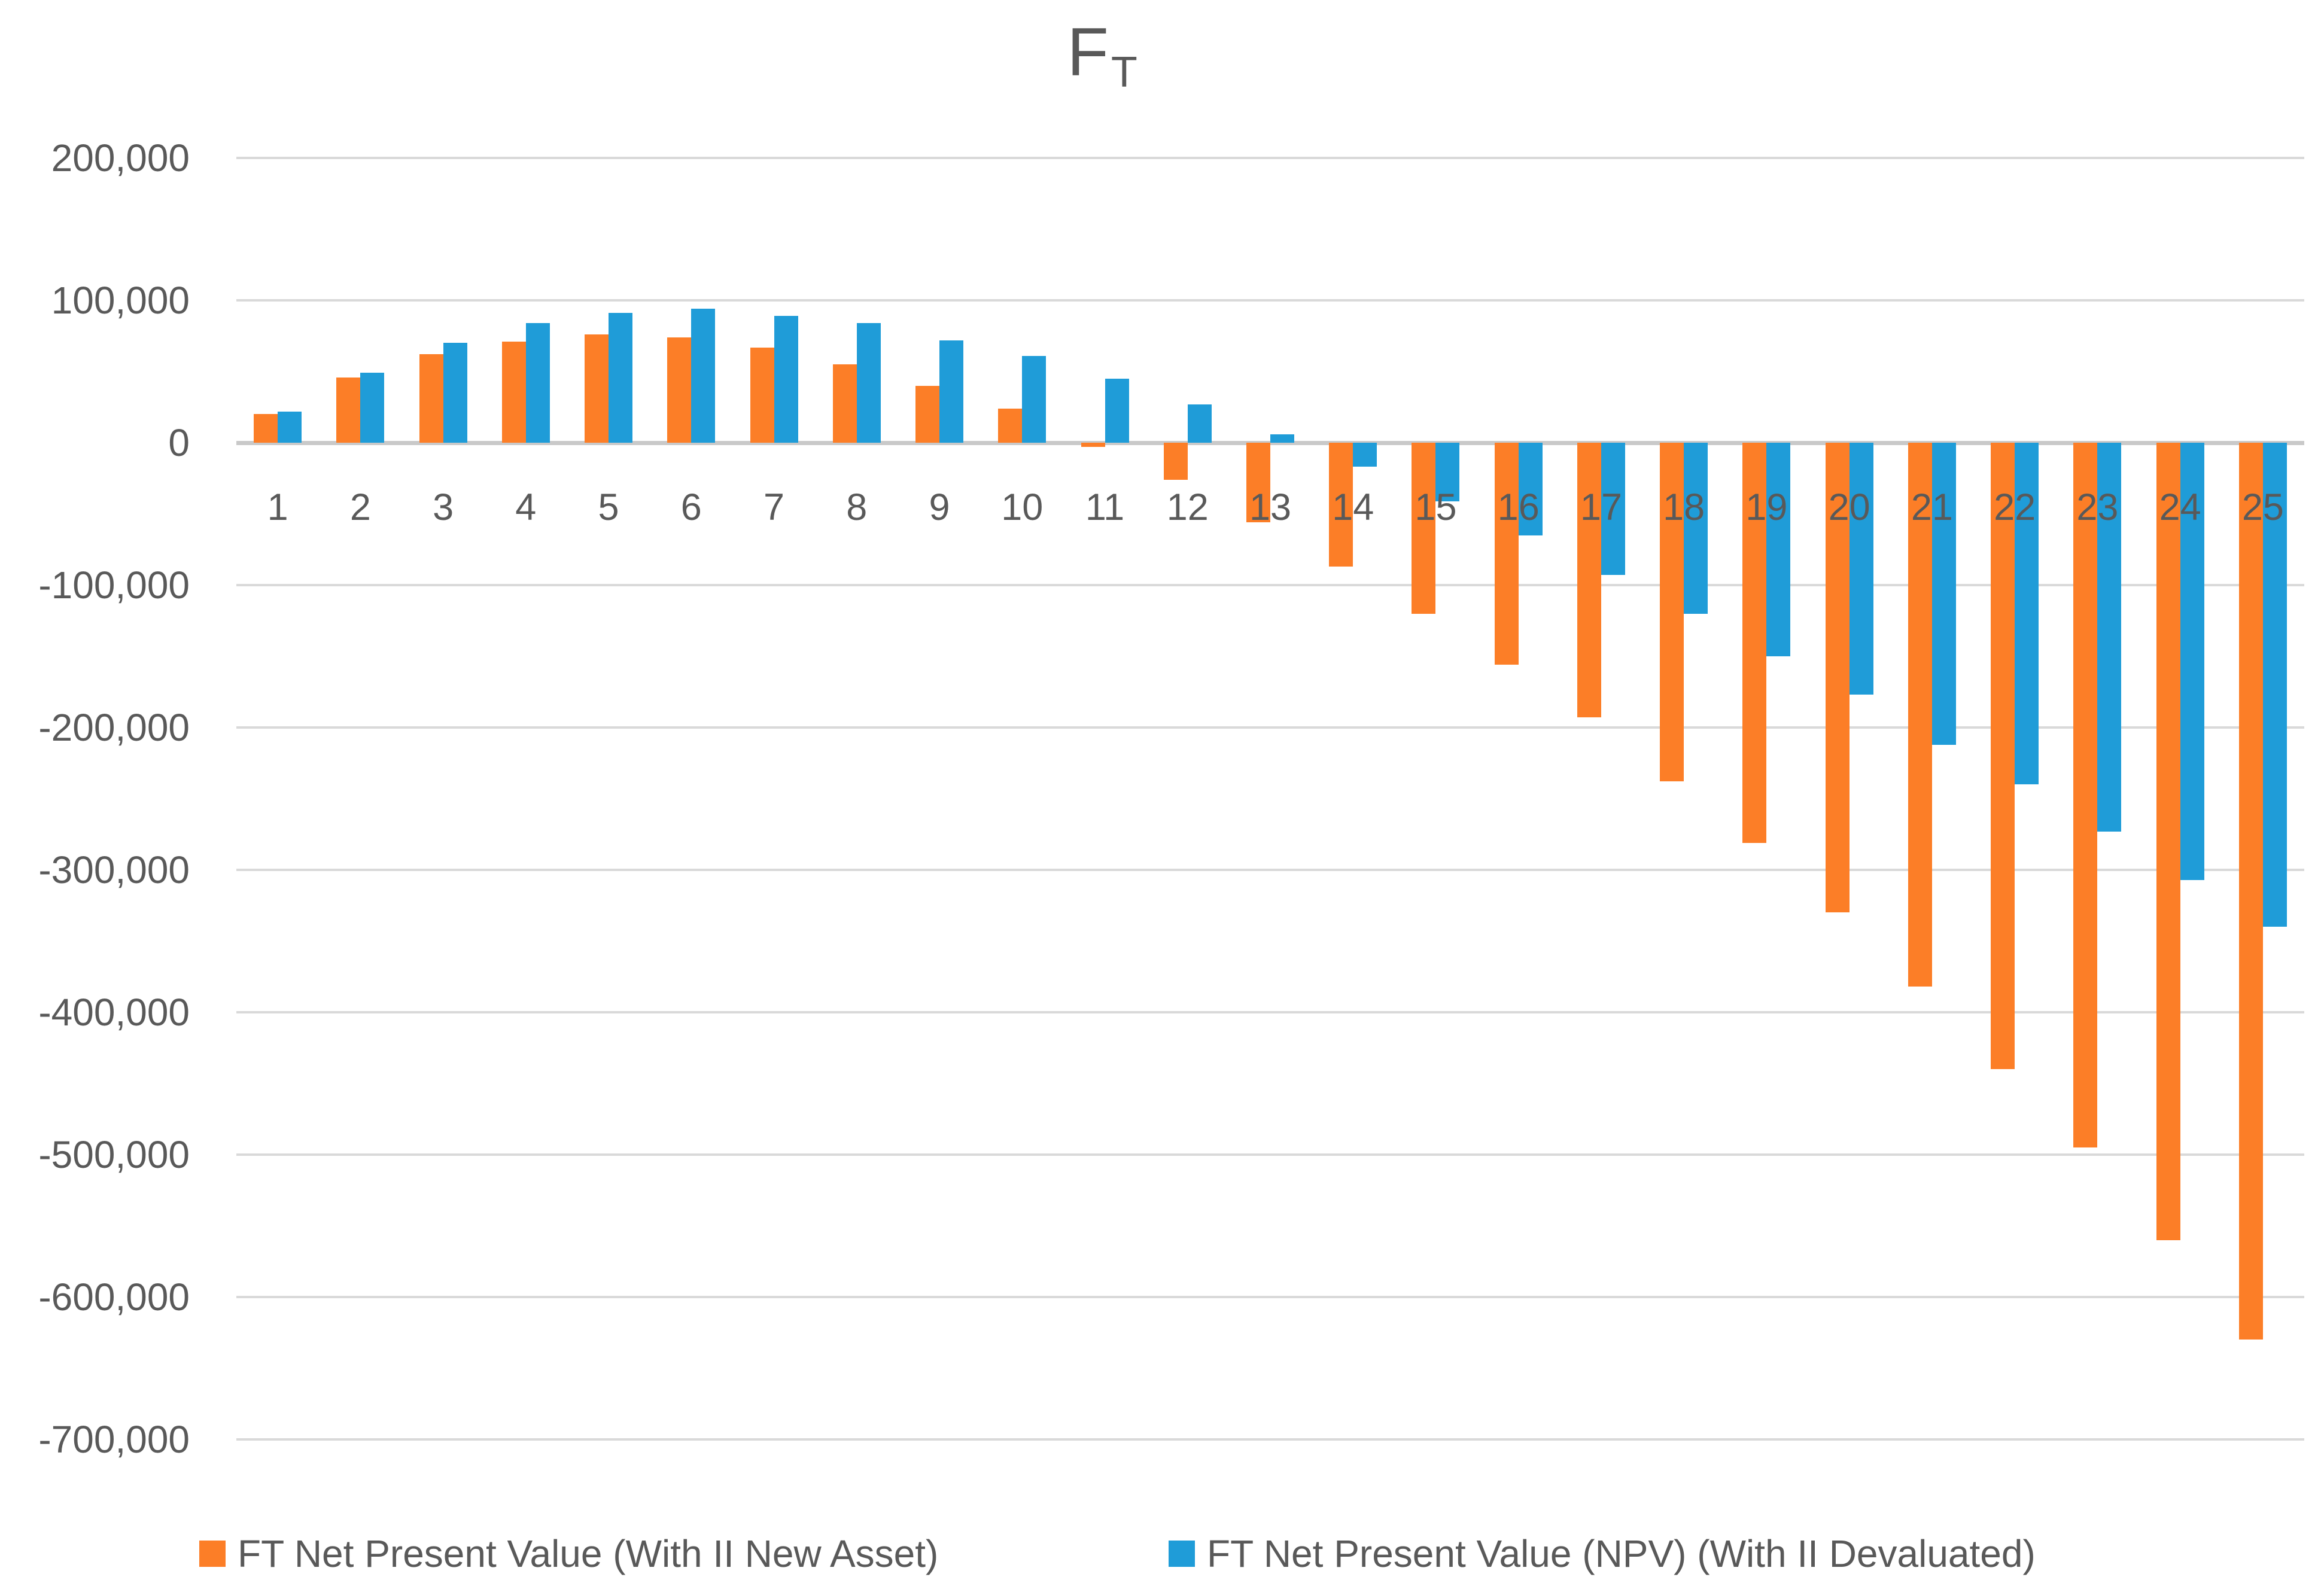 The height and width of the screenshot is (1586, 2324). Describe the element at coordinates (1105, 507) in the screenshot. I see `x-axis-category-label: 11` at that location.